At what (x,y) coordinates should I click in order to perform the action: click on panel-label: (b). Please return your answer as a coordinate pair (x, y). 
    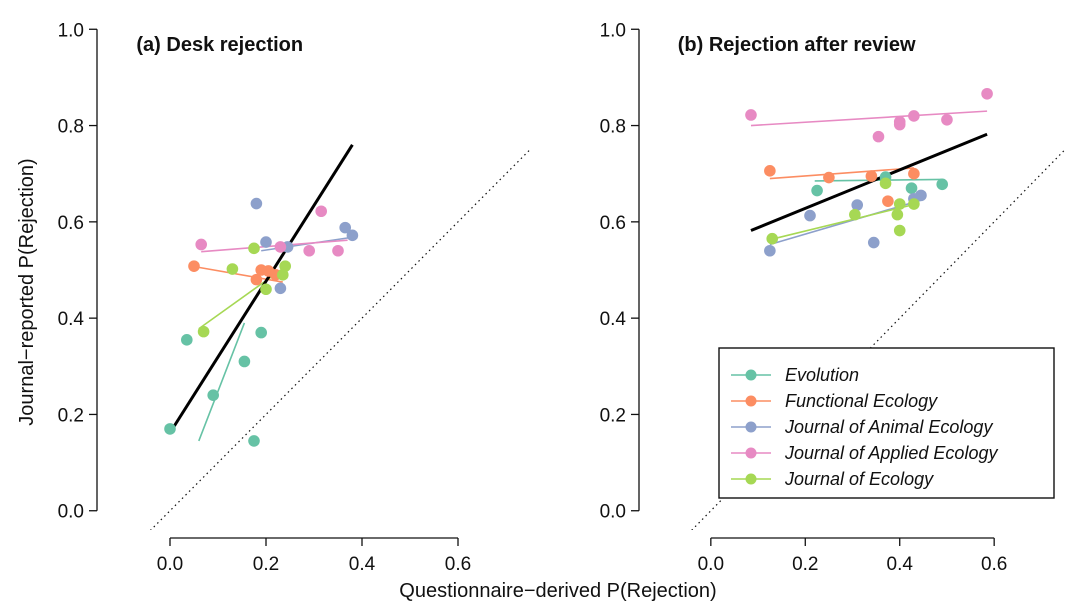
    Looking at the image, I should click on (693, 45).